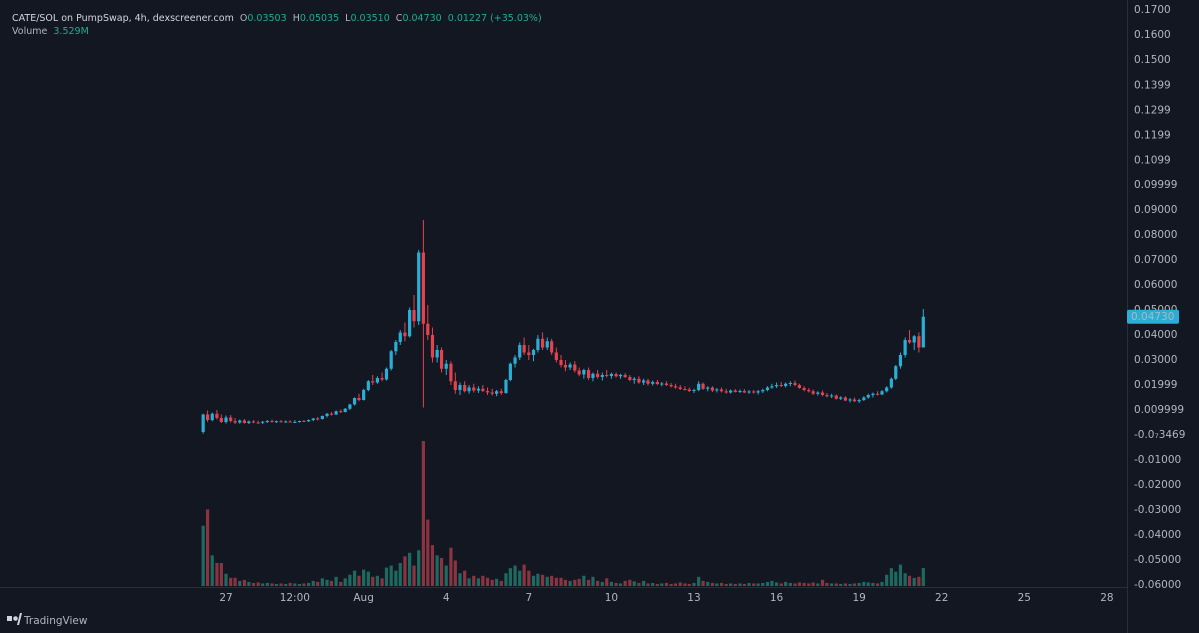 This screenshot has width=1199, height=633. Describe the element at coordinates (55, 621) in the screenshot. I see `footer-brand: TradingView` at that location.